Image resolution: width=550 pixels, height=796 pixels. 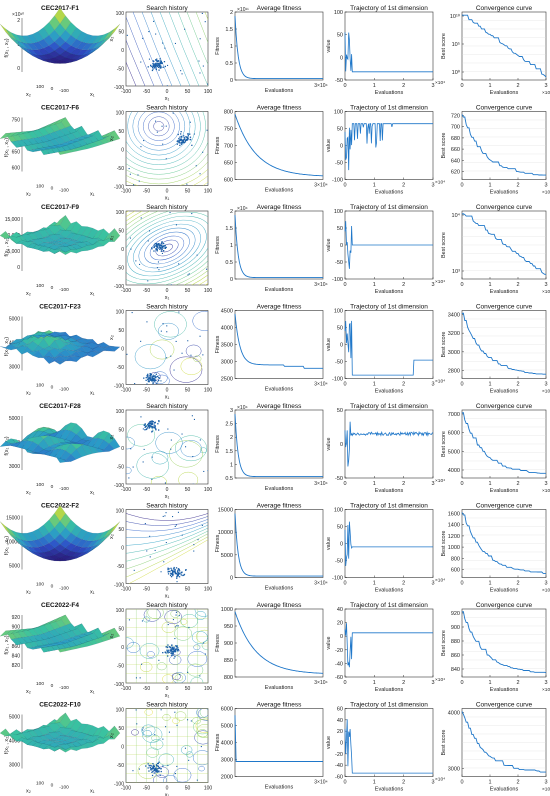 I want to click on y-tick-label: 920, so click(x=455, y=614).